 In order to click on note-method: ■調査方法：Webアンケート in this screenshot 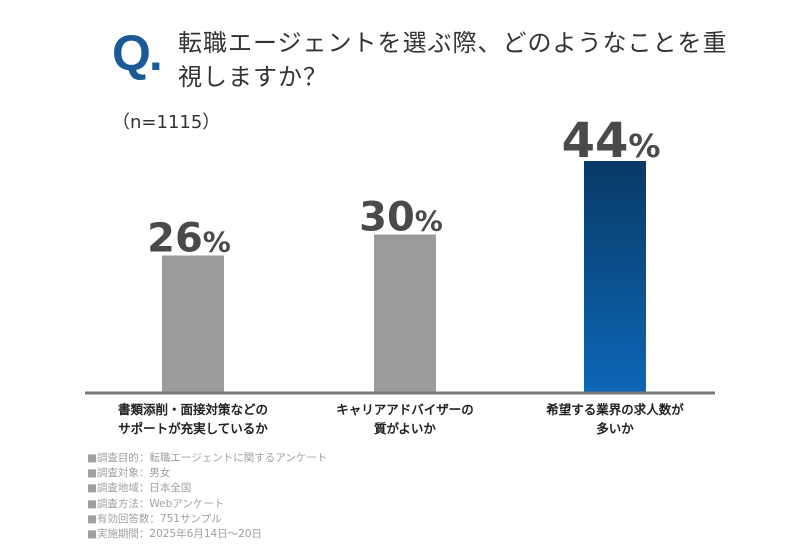, I will do `click(156, 503)`.